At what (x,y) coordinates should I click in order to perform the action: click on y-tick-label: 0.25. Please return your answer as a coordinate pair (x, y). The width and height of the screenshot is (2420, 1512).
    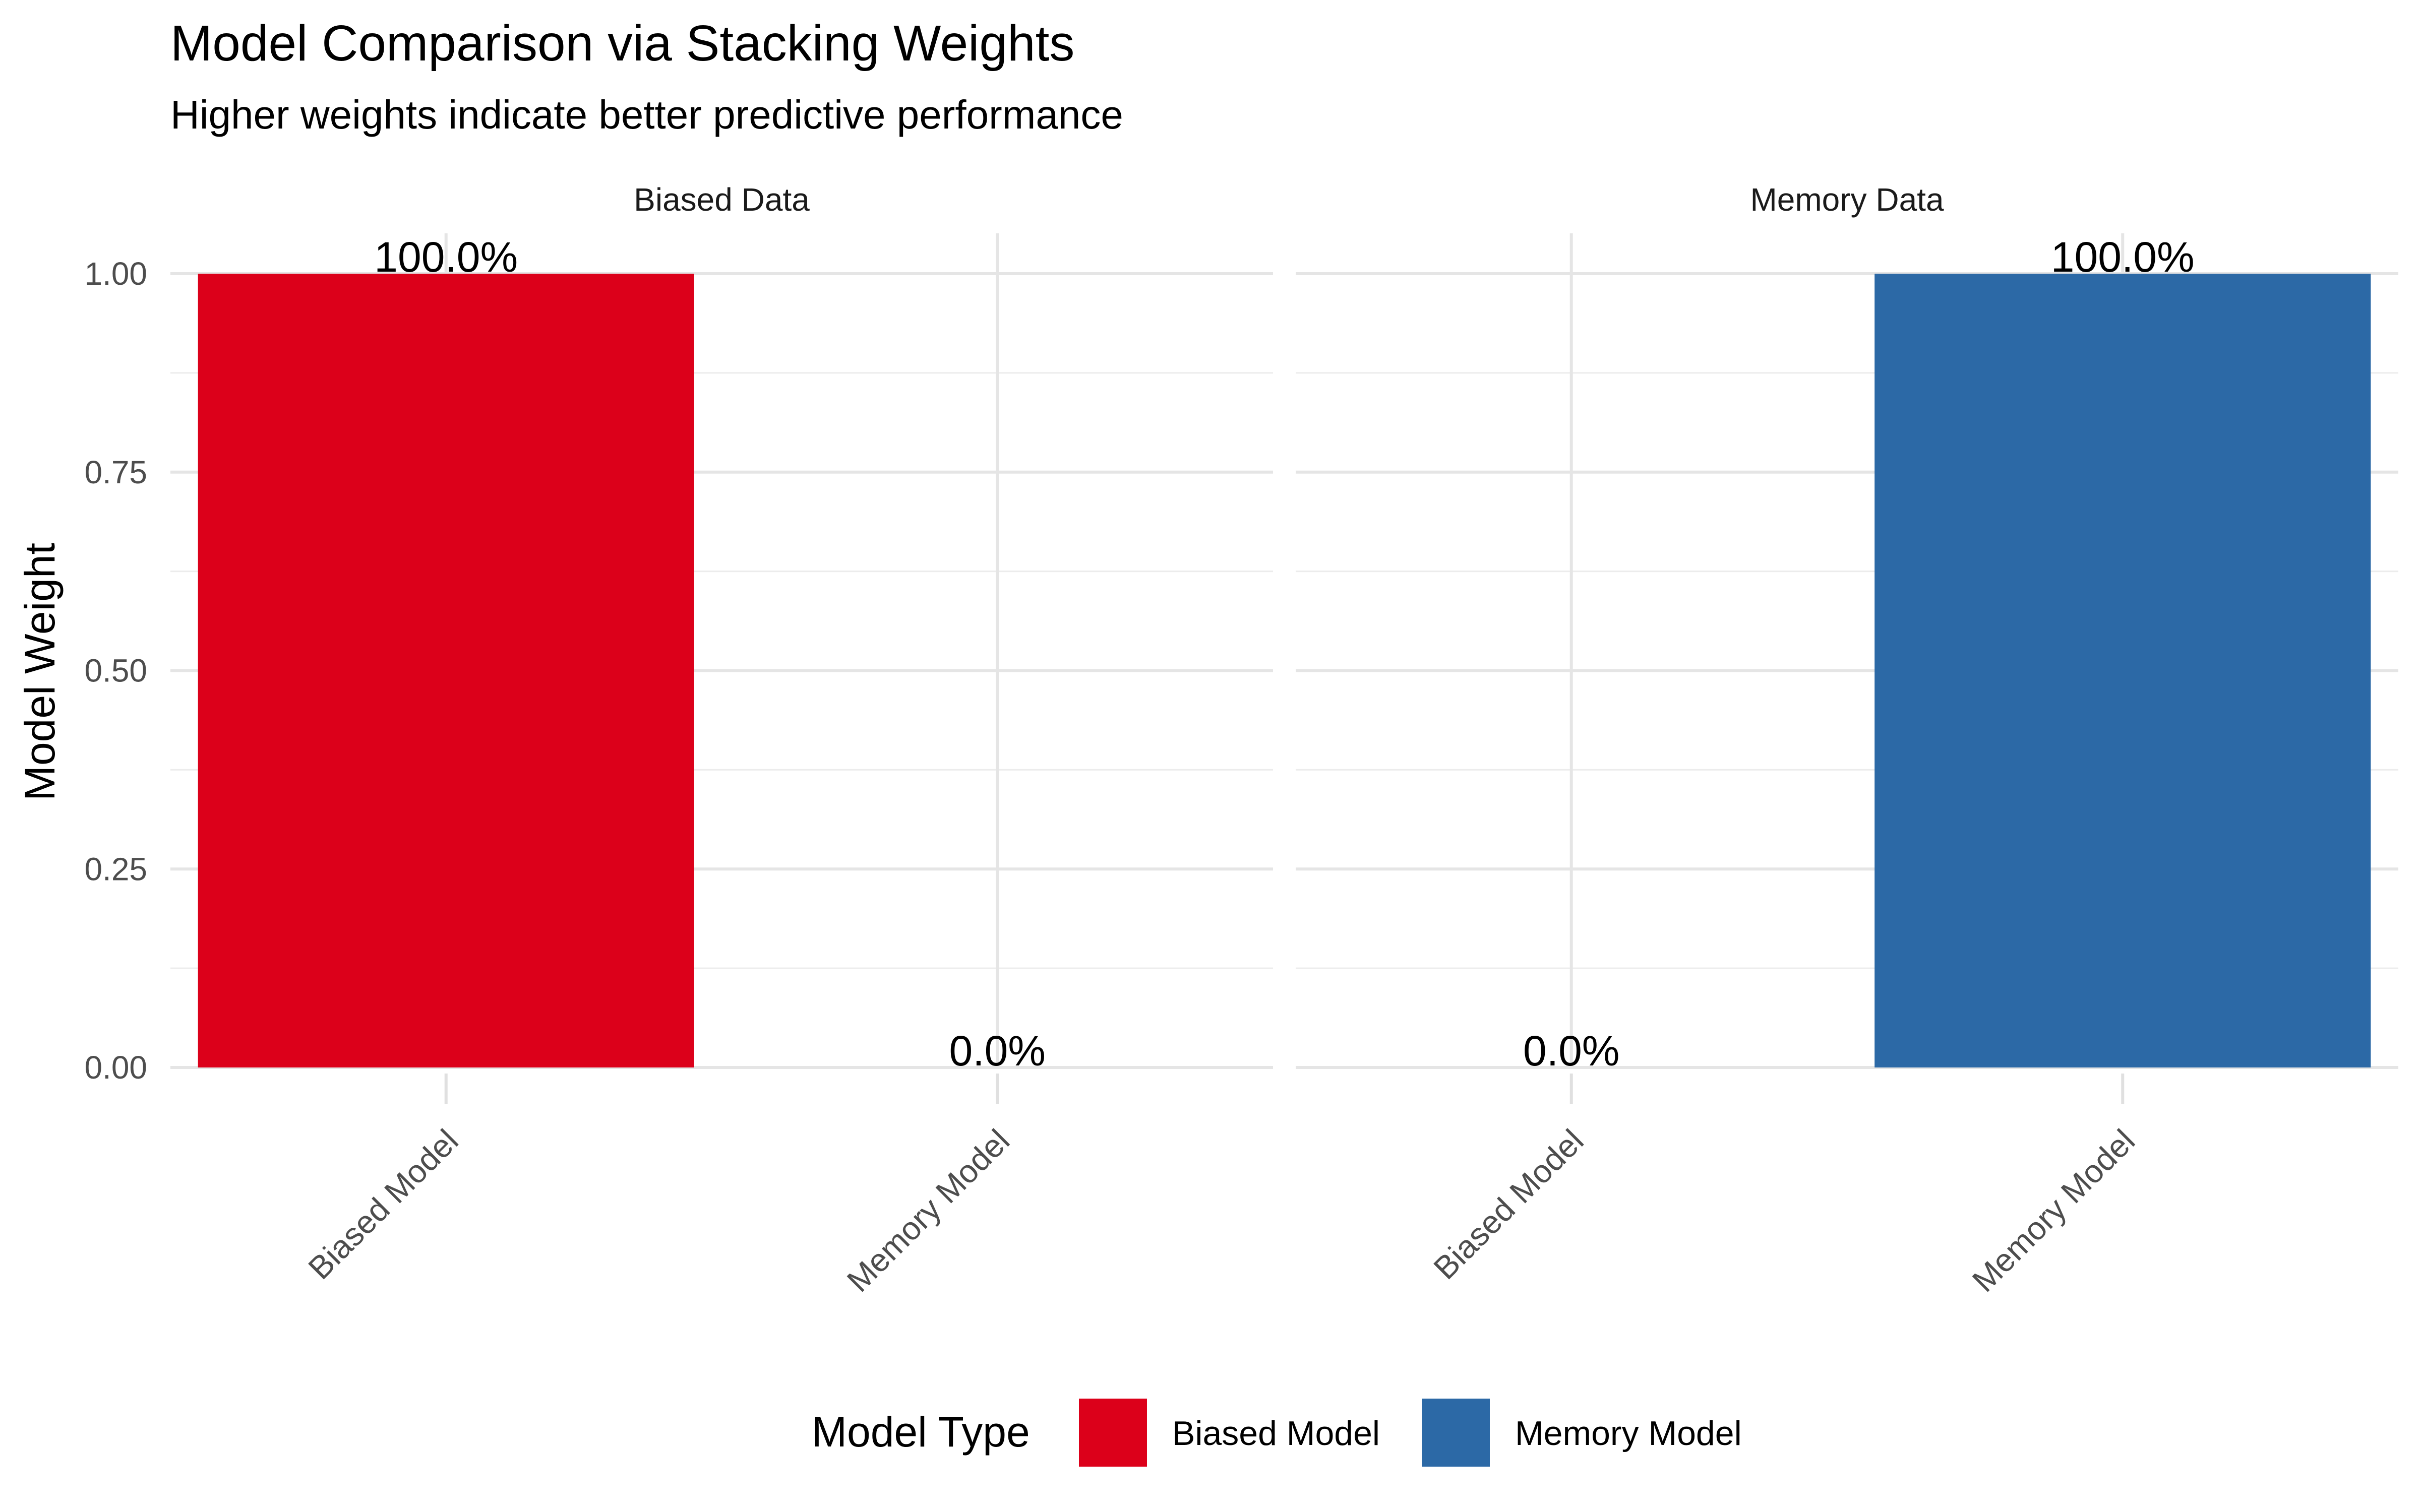
    Looking at the image, I should click on (115, 869).